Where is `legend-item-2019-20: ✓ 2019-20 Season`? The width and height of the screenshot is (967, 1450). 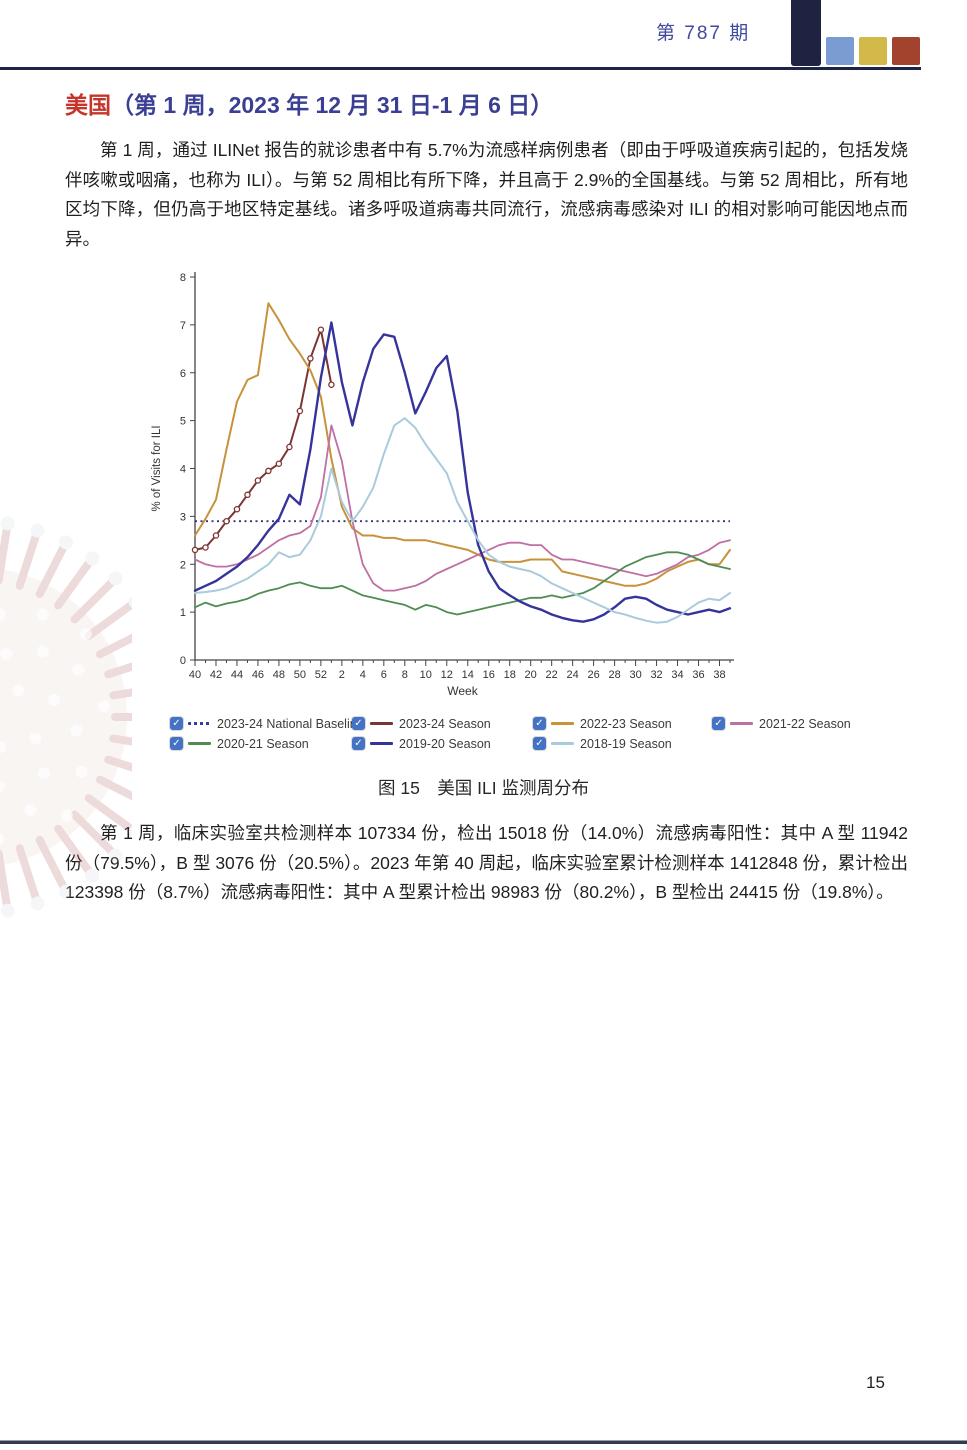 legend-item-2019-20: ✓ 2019-20 Season is located at coordinates (421, 743).